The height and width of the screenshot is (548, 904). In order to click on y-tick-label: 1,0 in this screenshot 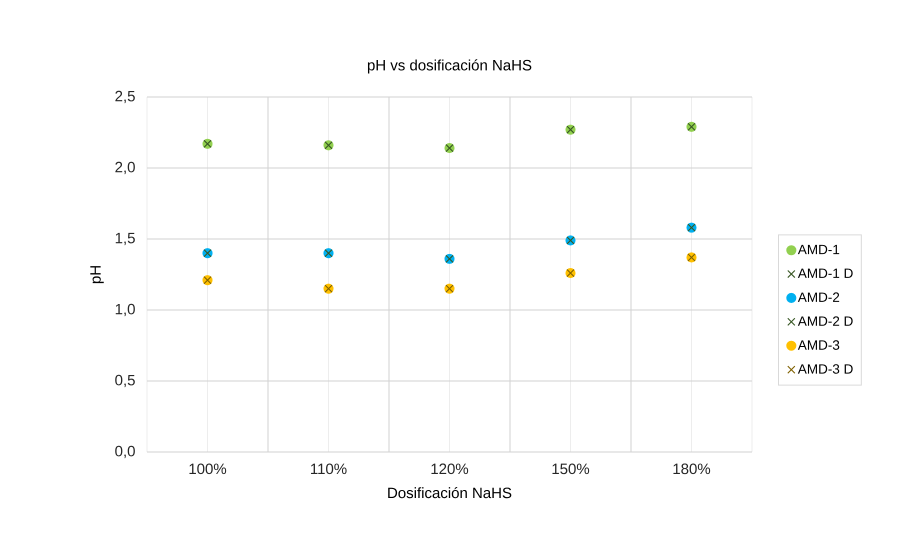, I will do `click(125, 310)`.